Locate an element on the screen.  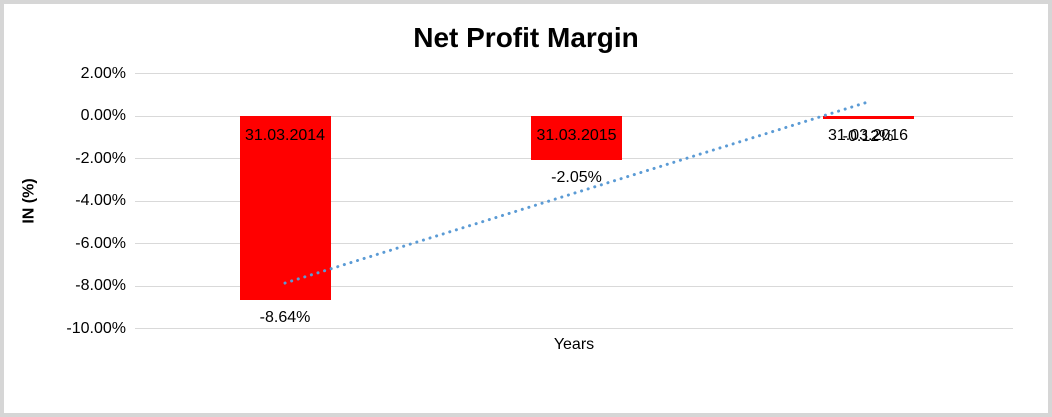
bar-value-label: -8.64% is located at coordinates (285, 317).